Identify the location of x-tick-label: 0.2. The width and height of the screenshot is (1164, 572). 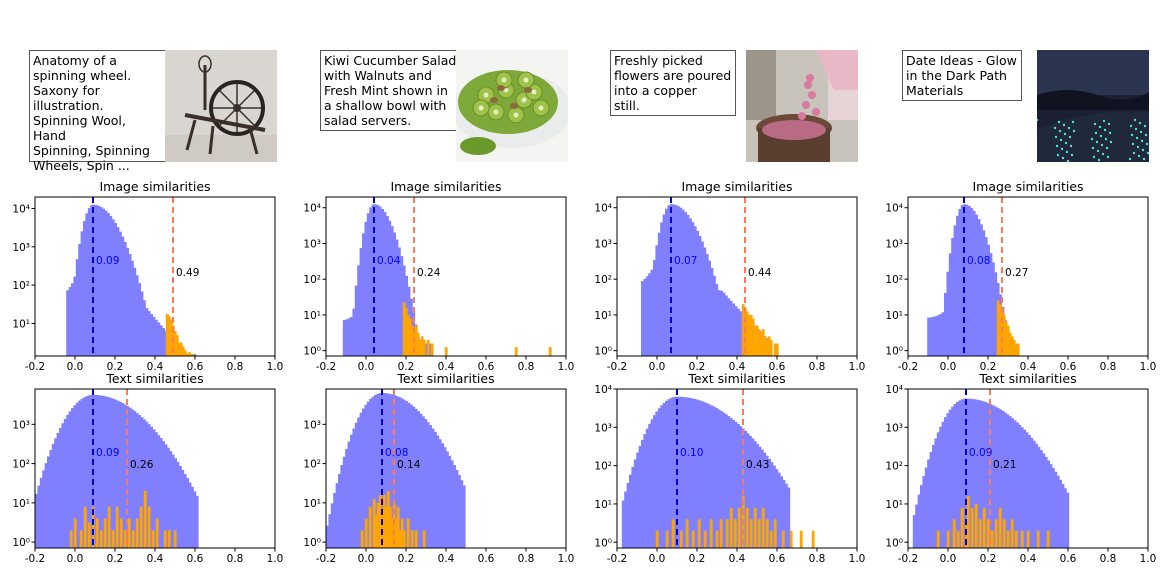
(697, 367).